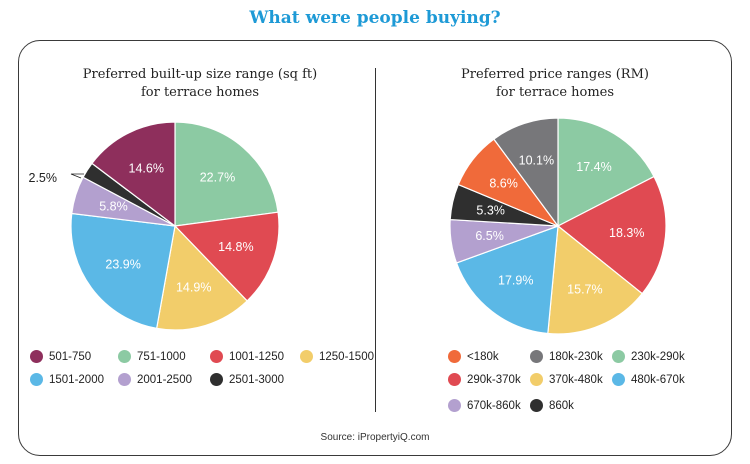 The height and width of the screenshot is (464, 750). I want to click on size-chart-title-line1: Preferred built-up size range (sq ft), so click(200, 74).